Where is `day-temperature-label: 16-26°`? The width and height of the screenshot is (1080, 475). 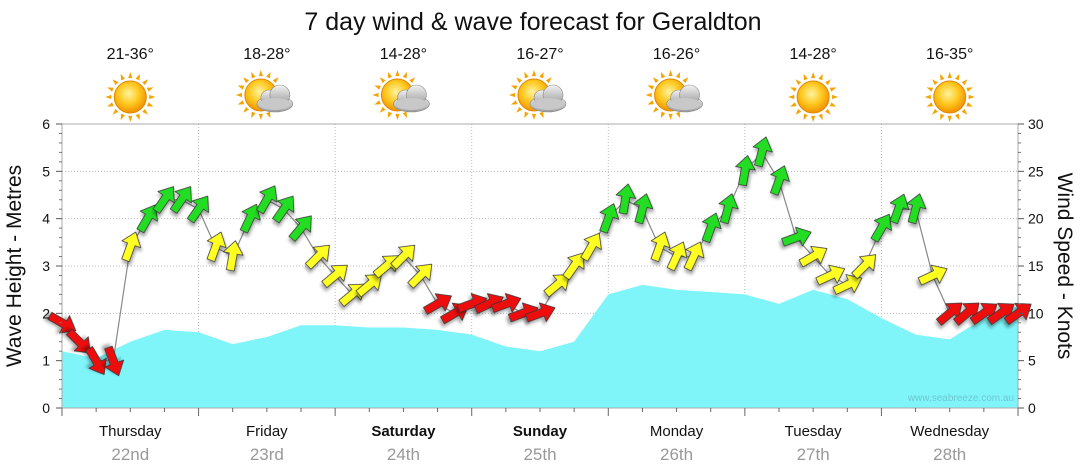 day-temperature-label: 16-26° is located at coordinates (676, 54).